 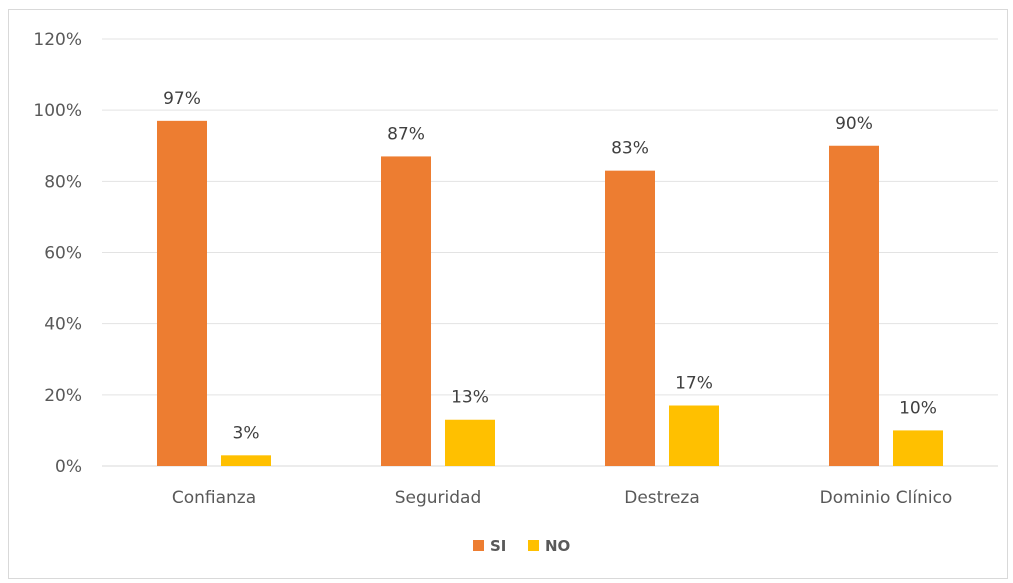 I want to click on y-tick-label: 20%, so click(x=63, y=396).